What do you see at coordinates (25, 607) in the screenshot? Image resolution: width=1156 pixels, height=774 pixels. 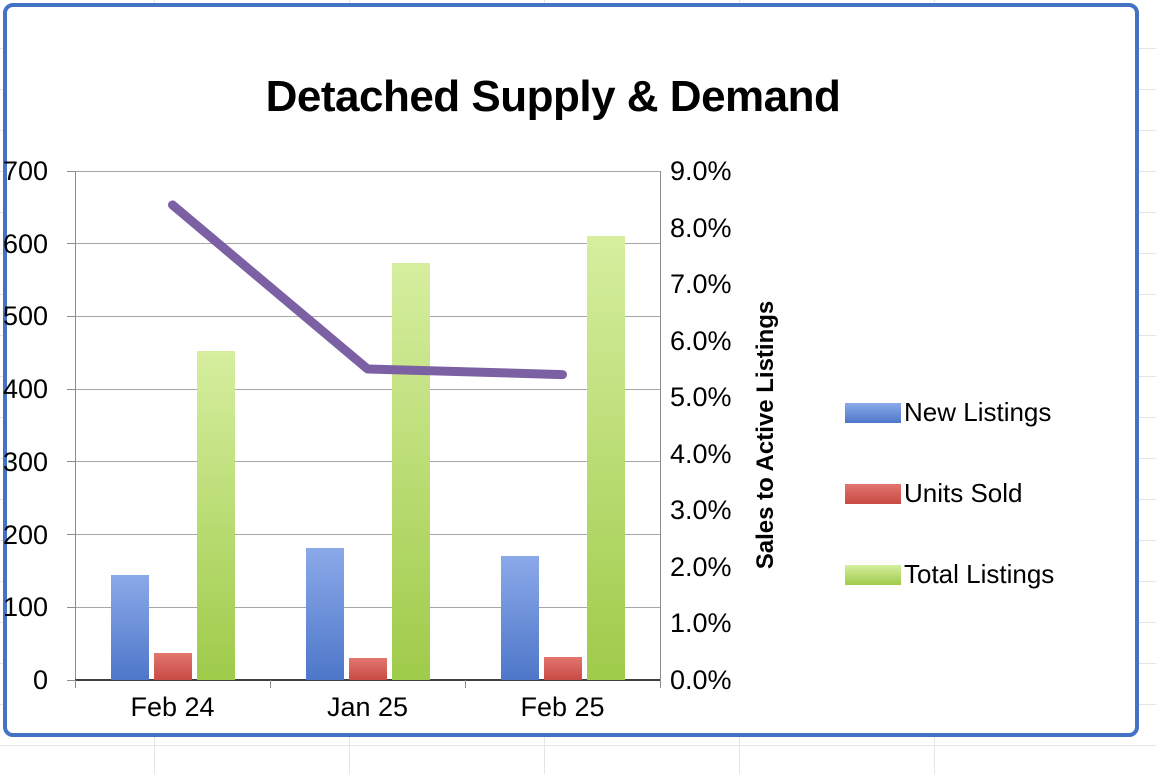 I see `left-axis-tick-label: 100` at bounding box center [25, 607].